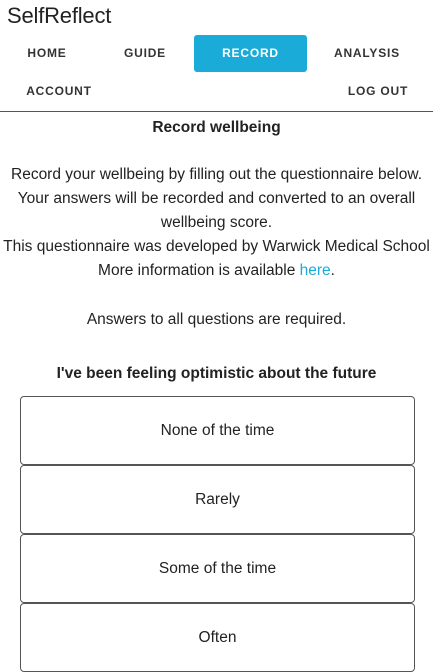 This screenshot has height=672, width=433. What do you see at coordinates (216, 127) in the screenshot?
I see `page-heading: Record wellbeing` at bounding box center [216, 127].